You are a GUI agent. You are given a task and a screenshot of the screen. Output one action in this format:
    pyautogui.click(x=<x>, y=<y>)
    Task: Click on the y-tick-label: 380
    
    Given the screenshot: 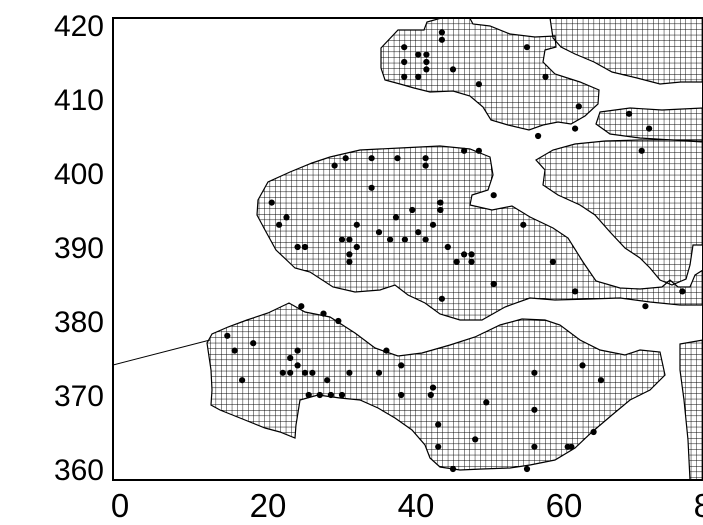 What is the action you would take?
    pyautogui.click(x=79, y=322)
    